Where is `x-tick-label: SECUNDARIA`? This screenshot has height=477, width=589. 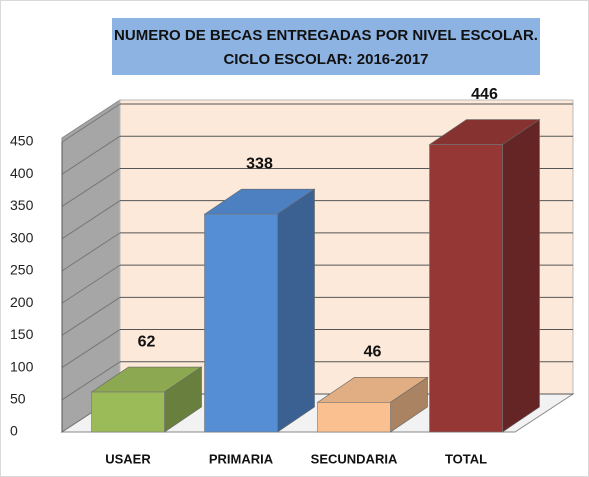 x-tick-label: SECUNDARIA is located at coordinates (354, 458).